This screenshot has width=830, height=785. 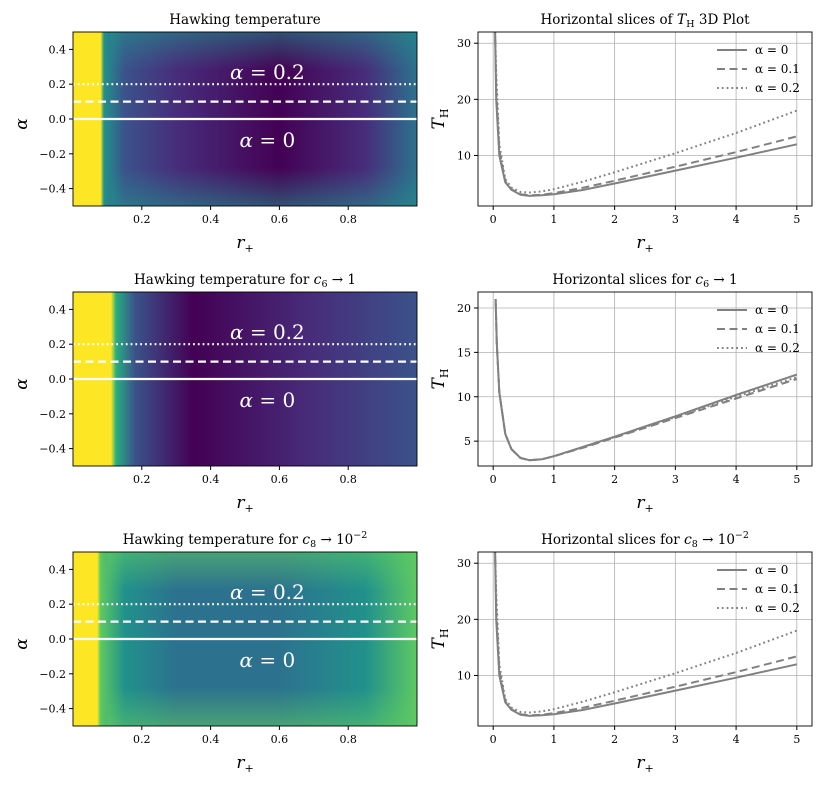 I want to click on line-panel: 0 1 2 3 4 5 5 10 15 20 α = 0 α = 0.1 α = 0.2 r+ TH, so click(x=621, y=403).